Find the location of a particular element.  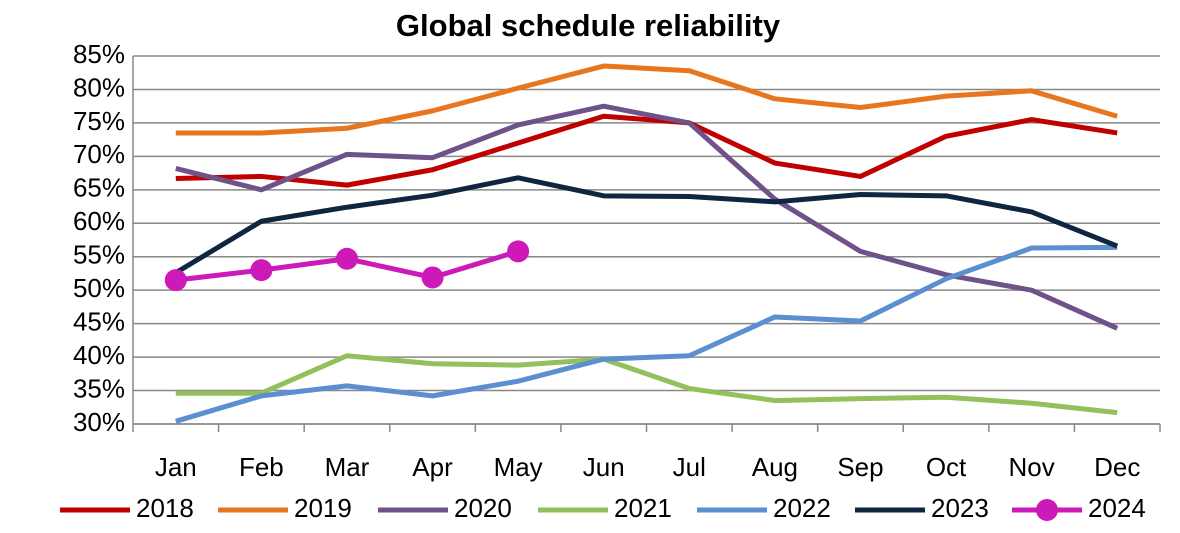

y-tick-label: 45% is located at coordinates (99, 322).